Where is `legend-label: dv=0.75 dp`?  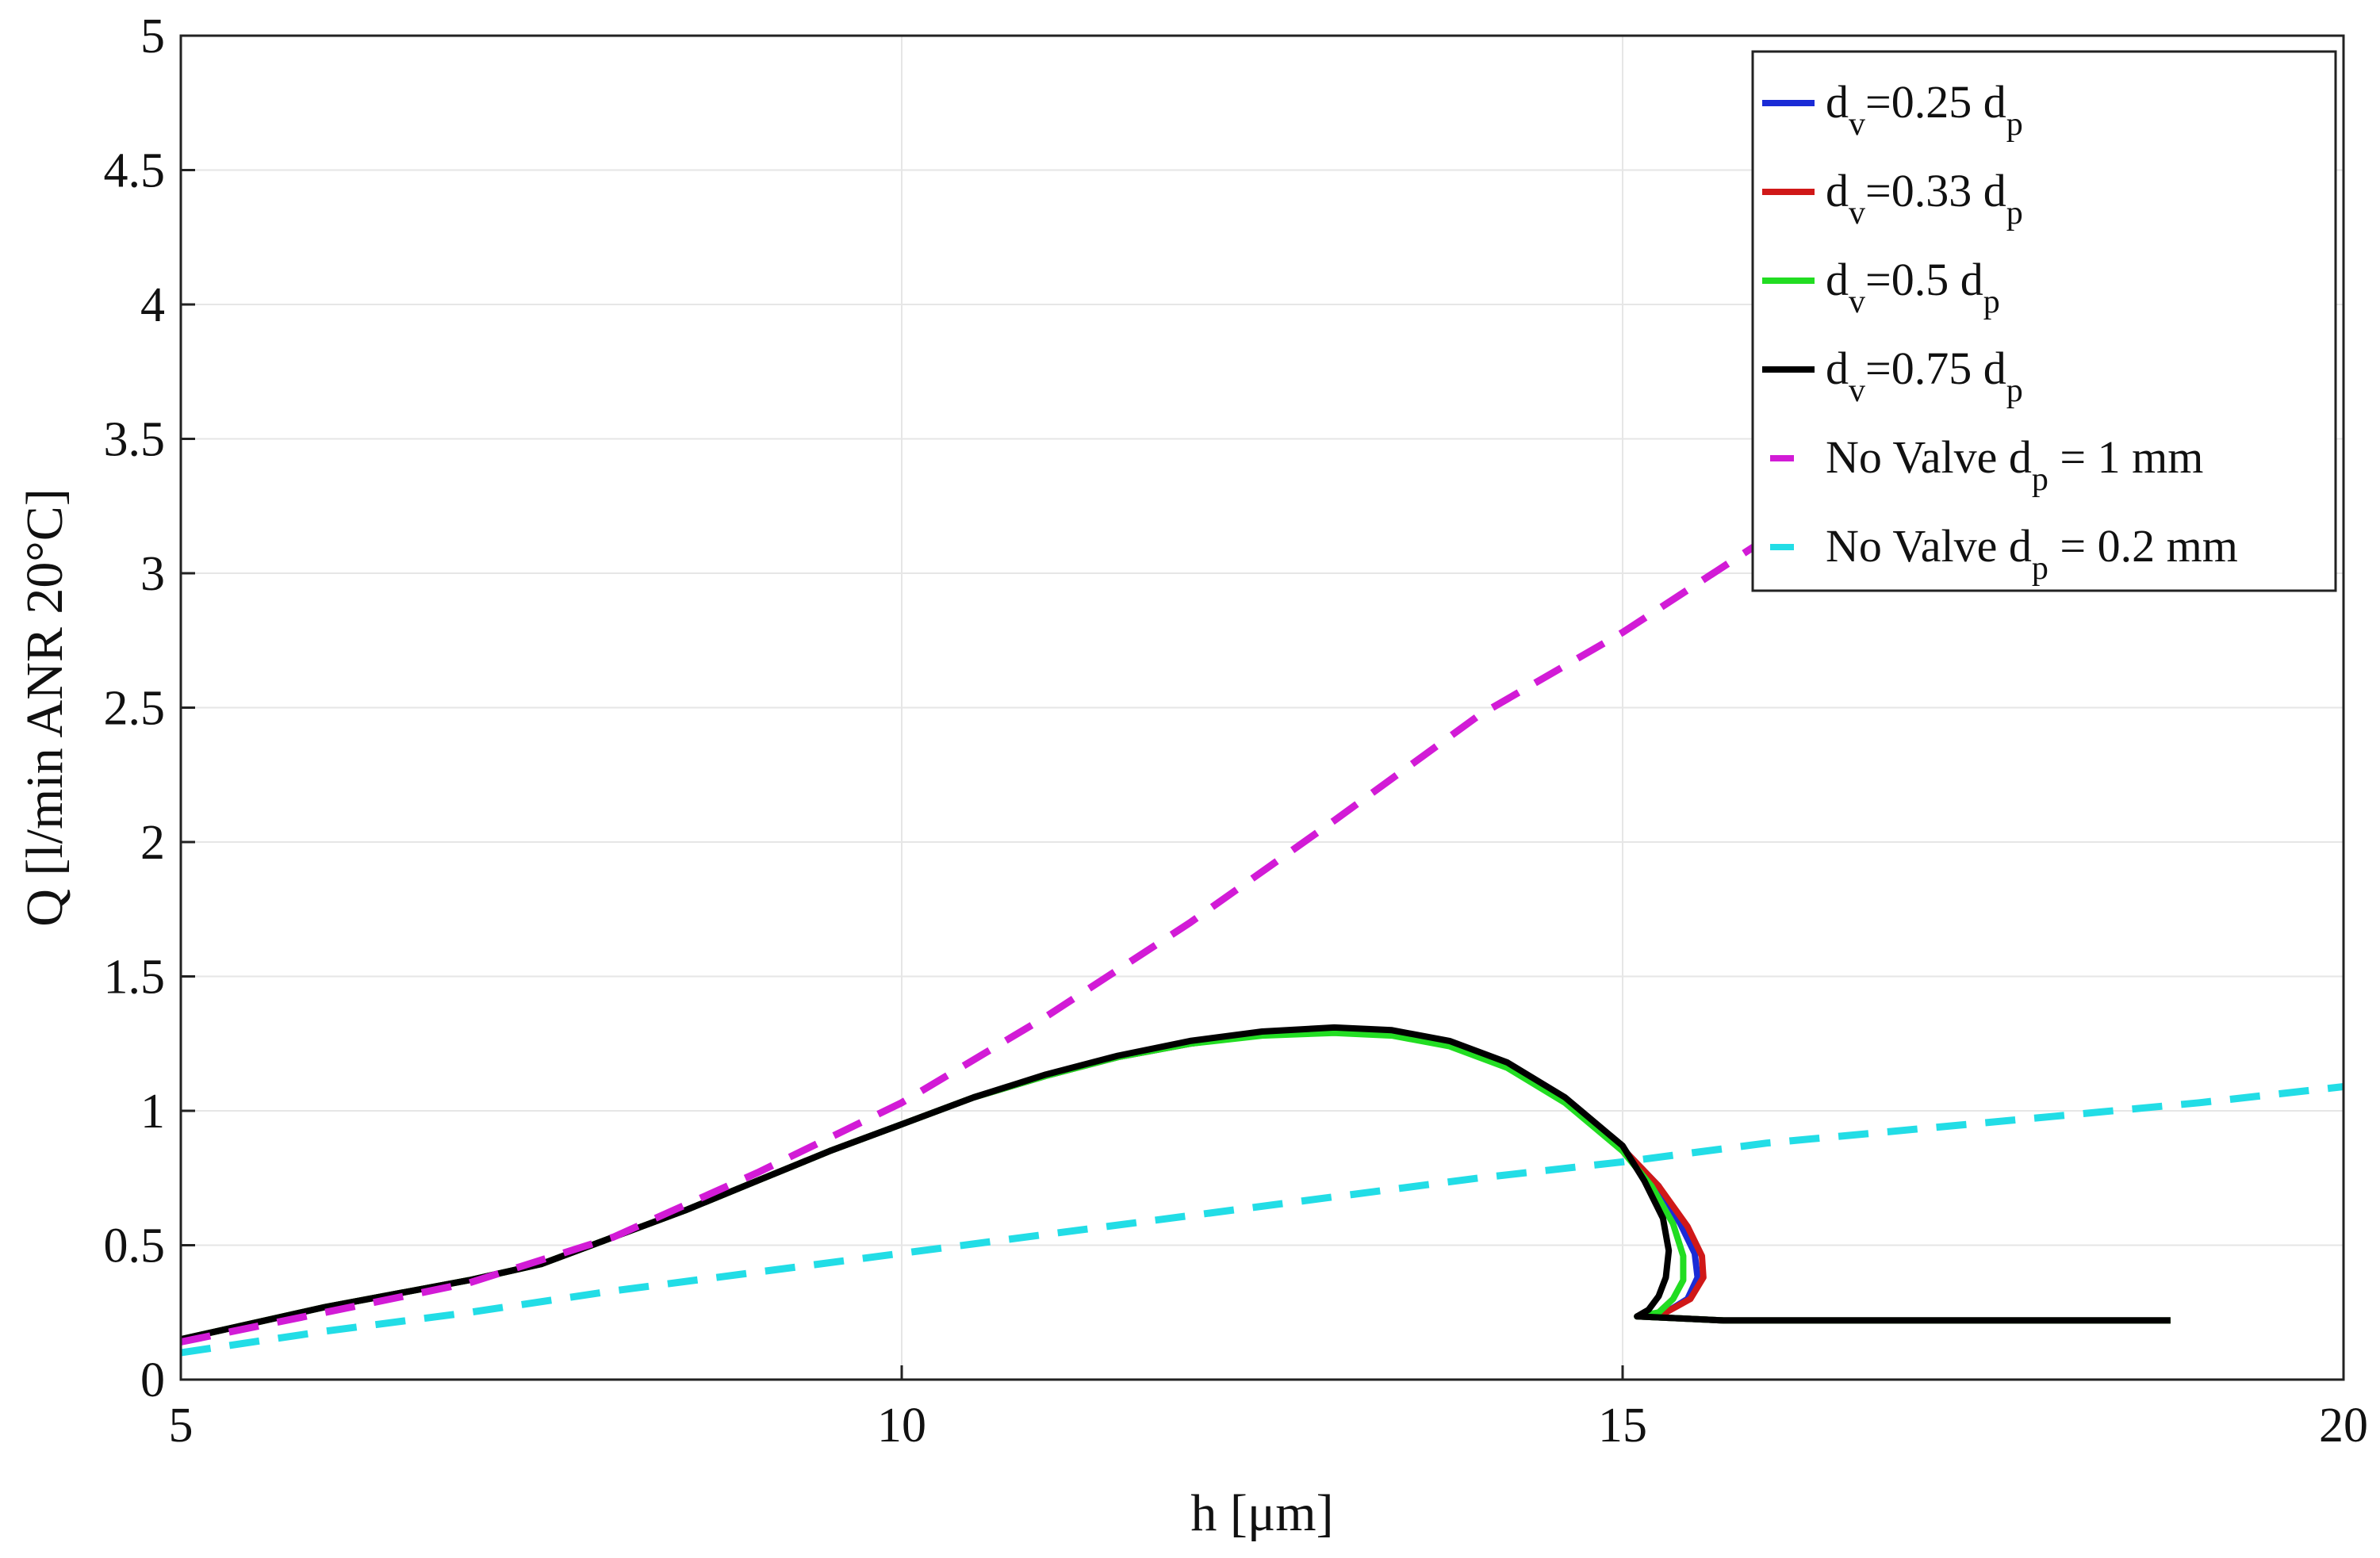 legend-label: dv=0.75 dp is located at coordinates (1924, 376).